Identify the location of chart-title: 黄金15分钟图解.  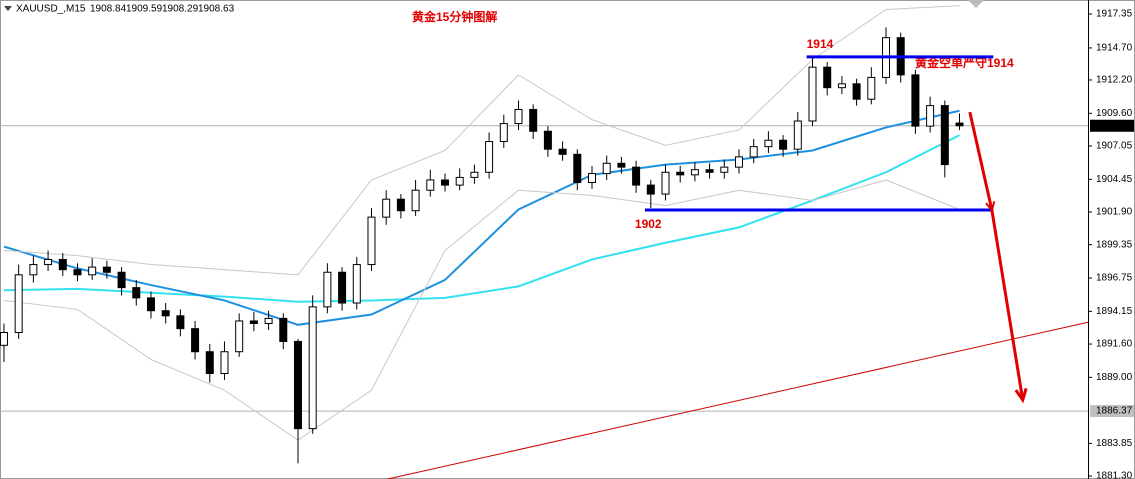
(454, 16).